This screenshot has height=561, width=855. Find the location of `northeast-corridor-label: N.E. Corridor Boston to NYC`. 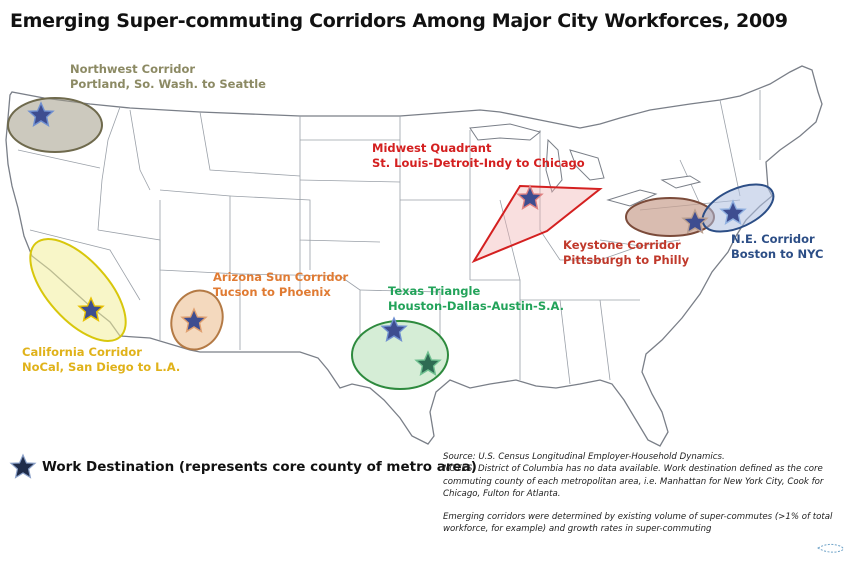

northeast-corridor-label: N.E. Corridor Boston to NYC is located at coordinates (777, 247).